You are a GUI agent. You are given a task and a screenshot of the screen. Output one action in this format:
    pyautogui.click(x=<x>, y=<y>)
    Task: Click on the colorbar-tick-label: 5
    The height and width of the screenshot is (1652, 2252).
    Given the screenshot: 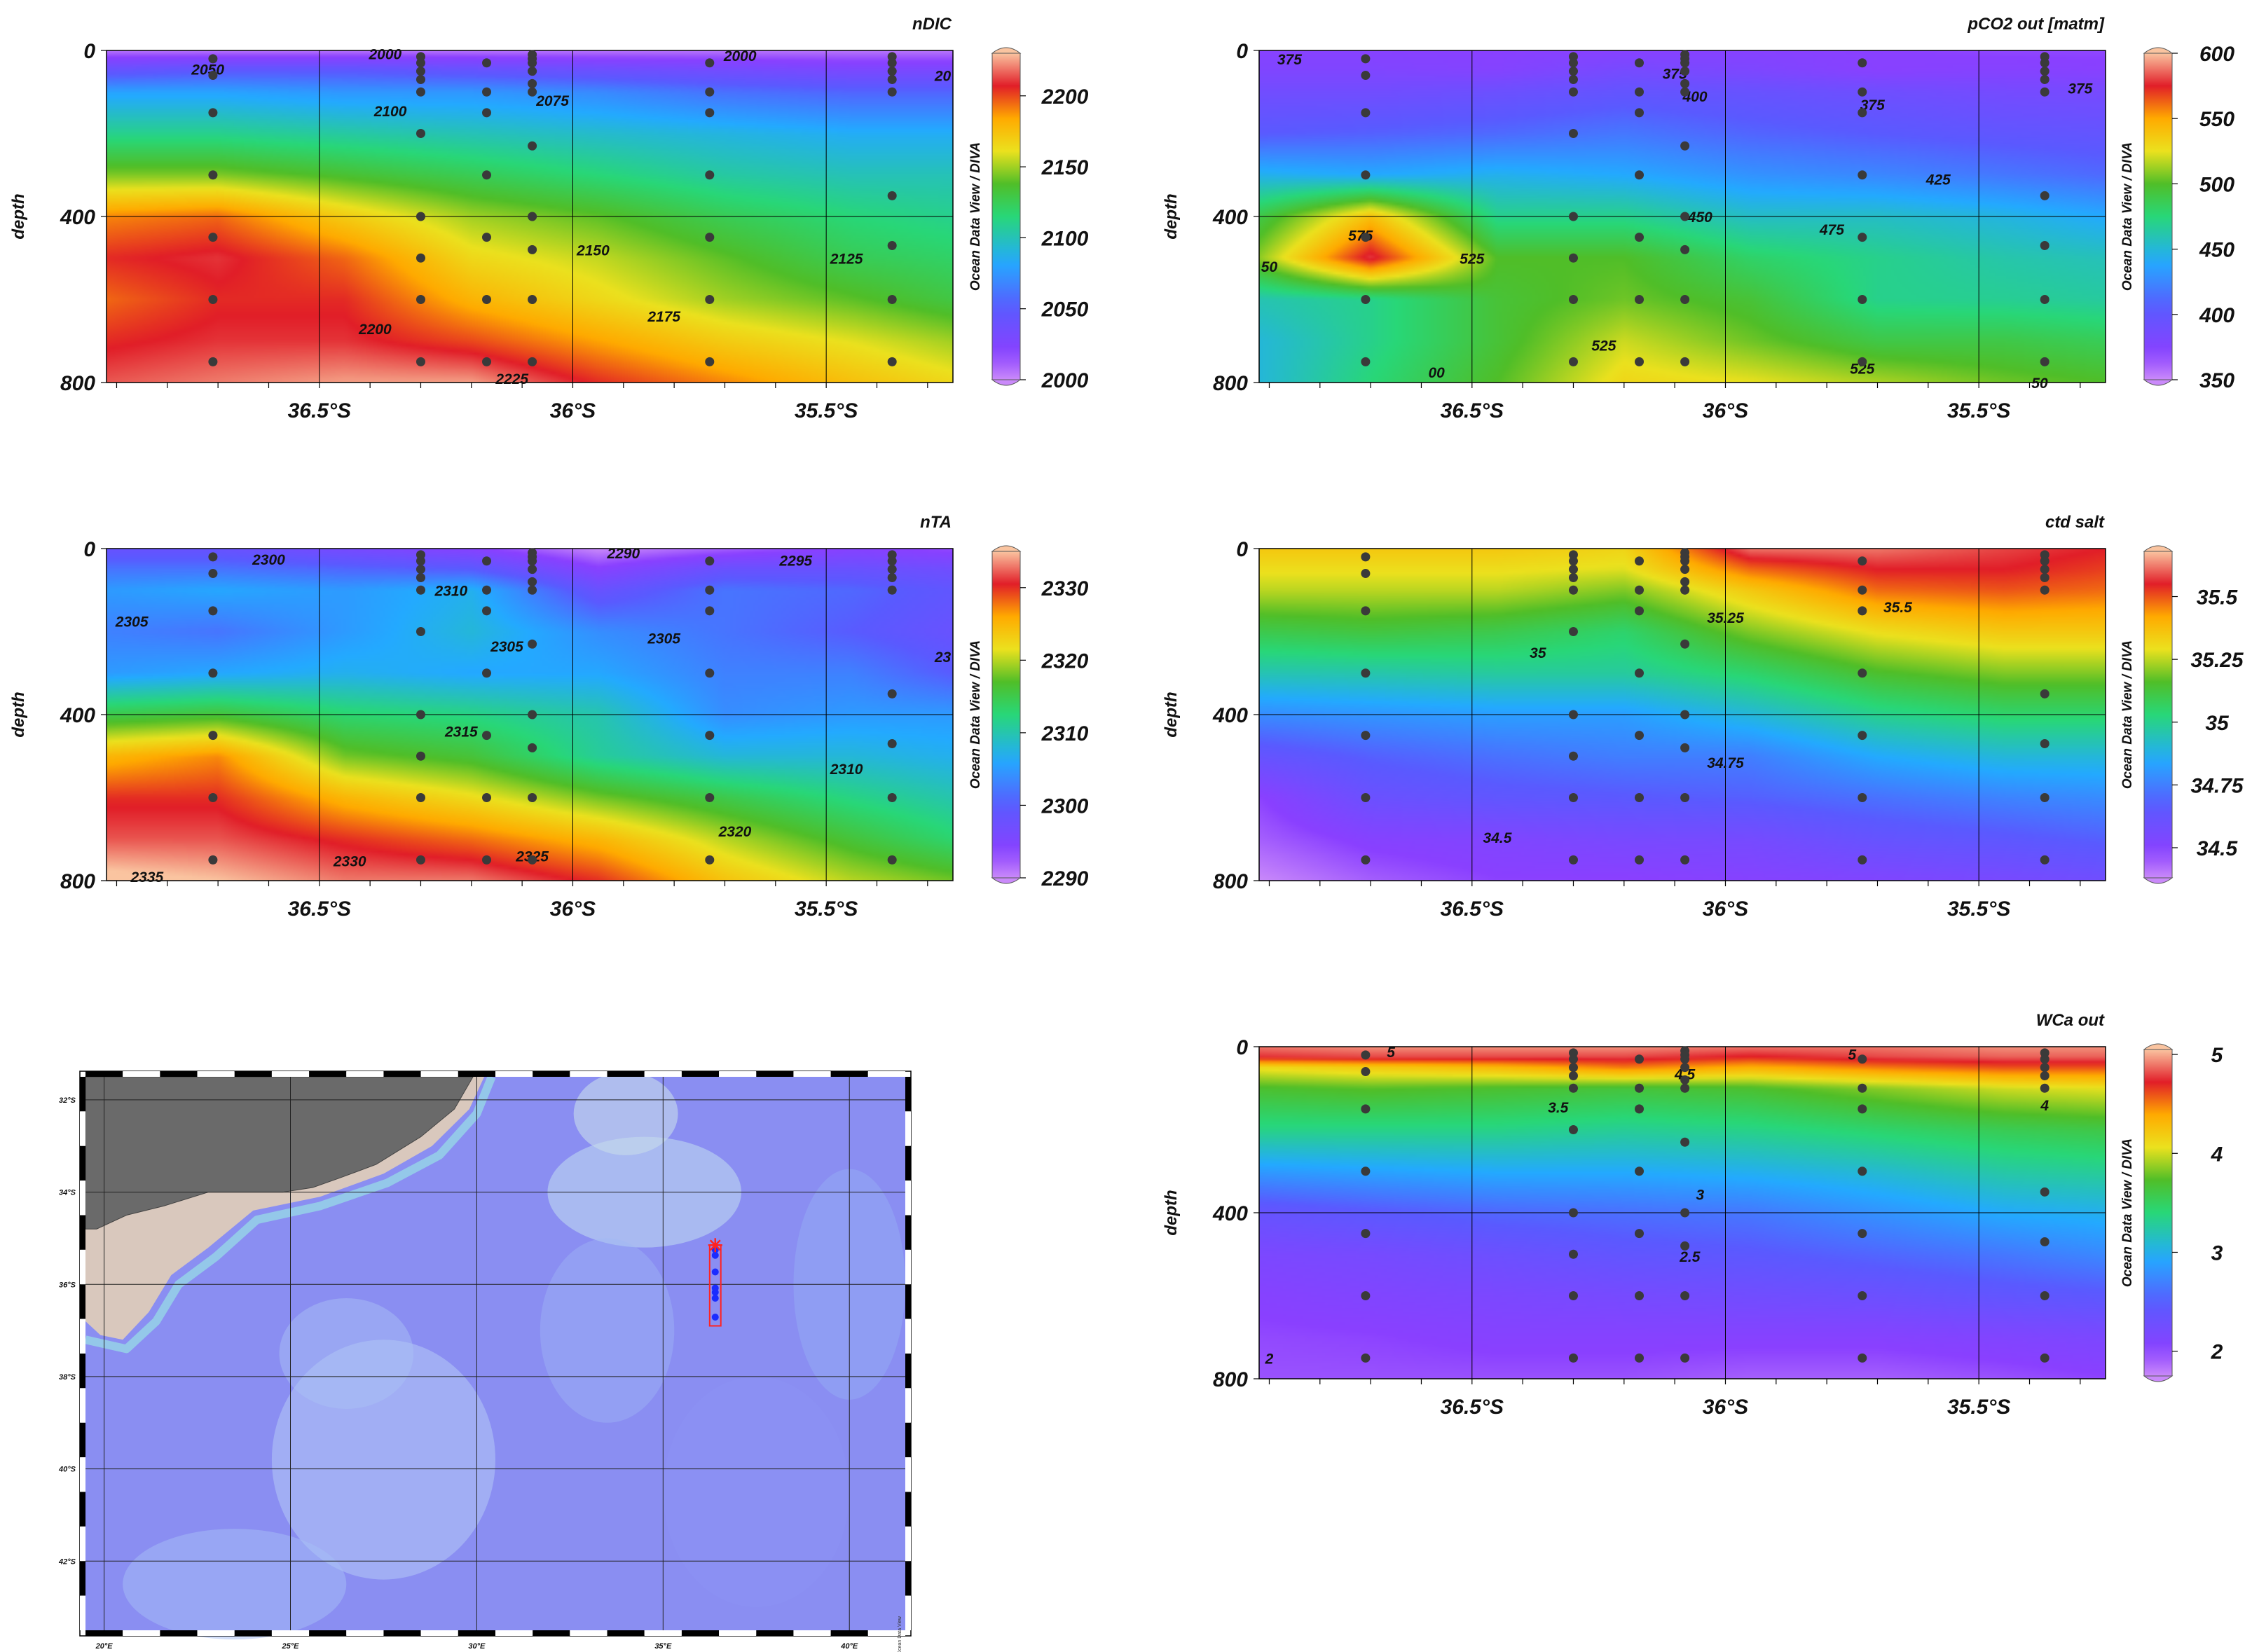 What is the action you would take?
    pyautogui.click(x=2217, y=1055)
    